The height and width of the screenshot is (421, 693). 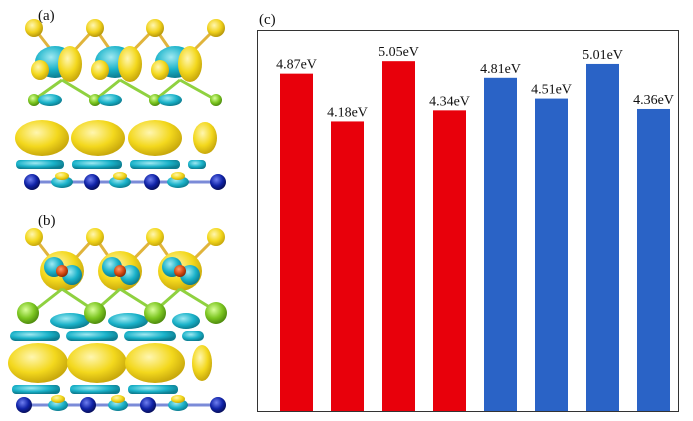 I want to click on bar-value-label-8: 4.36eV, so click(x=653, y=100).